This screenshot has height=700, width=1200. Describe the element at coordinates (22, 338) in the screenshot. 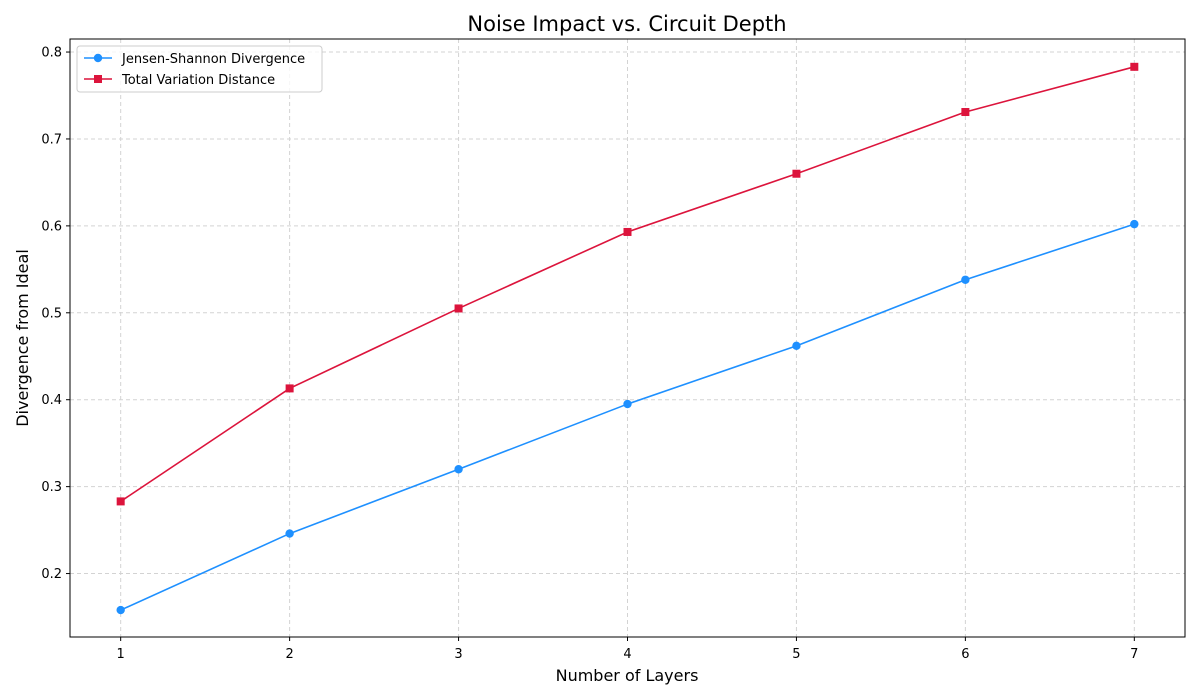

I see `y-axis-label: Divergence from Ideal` at that location.